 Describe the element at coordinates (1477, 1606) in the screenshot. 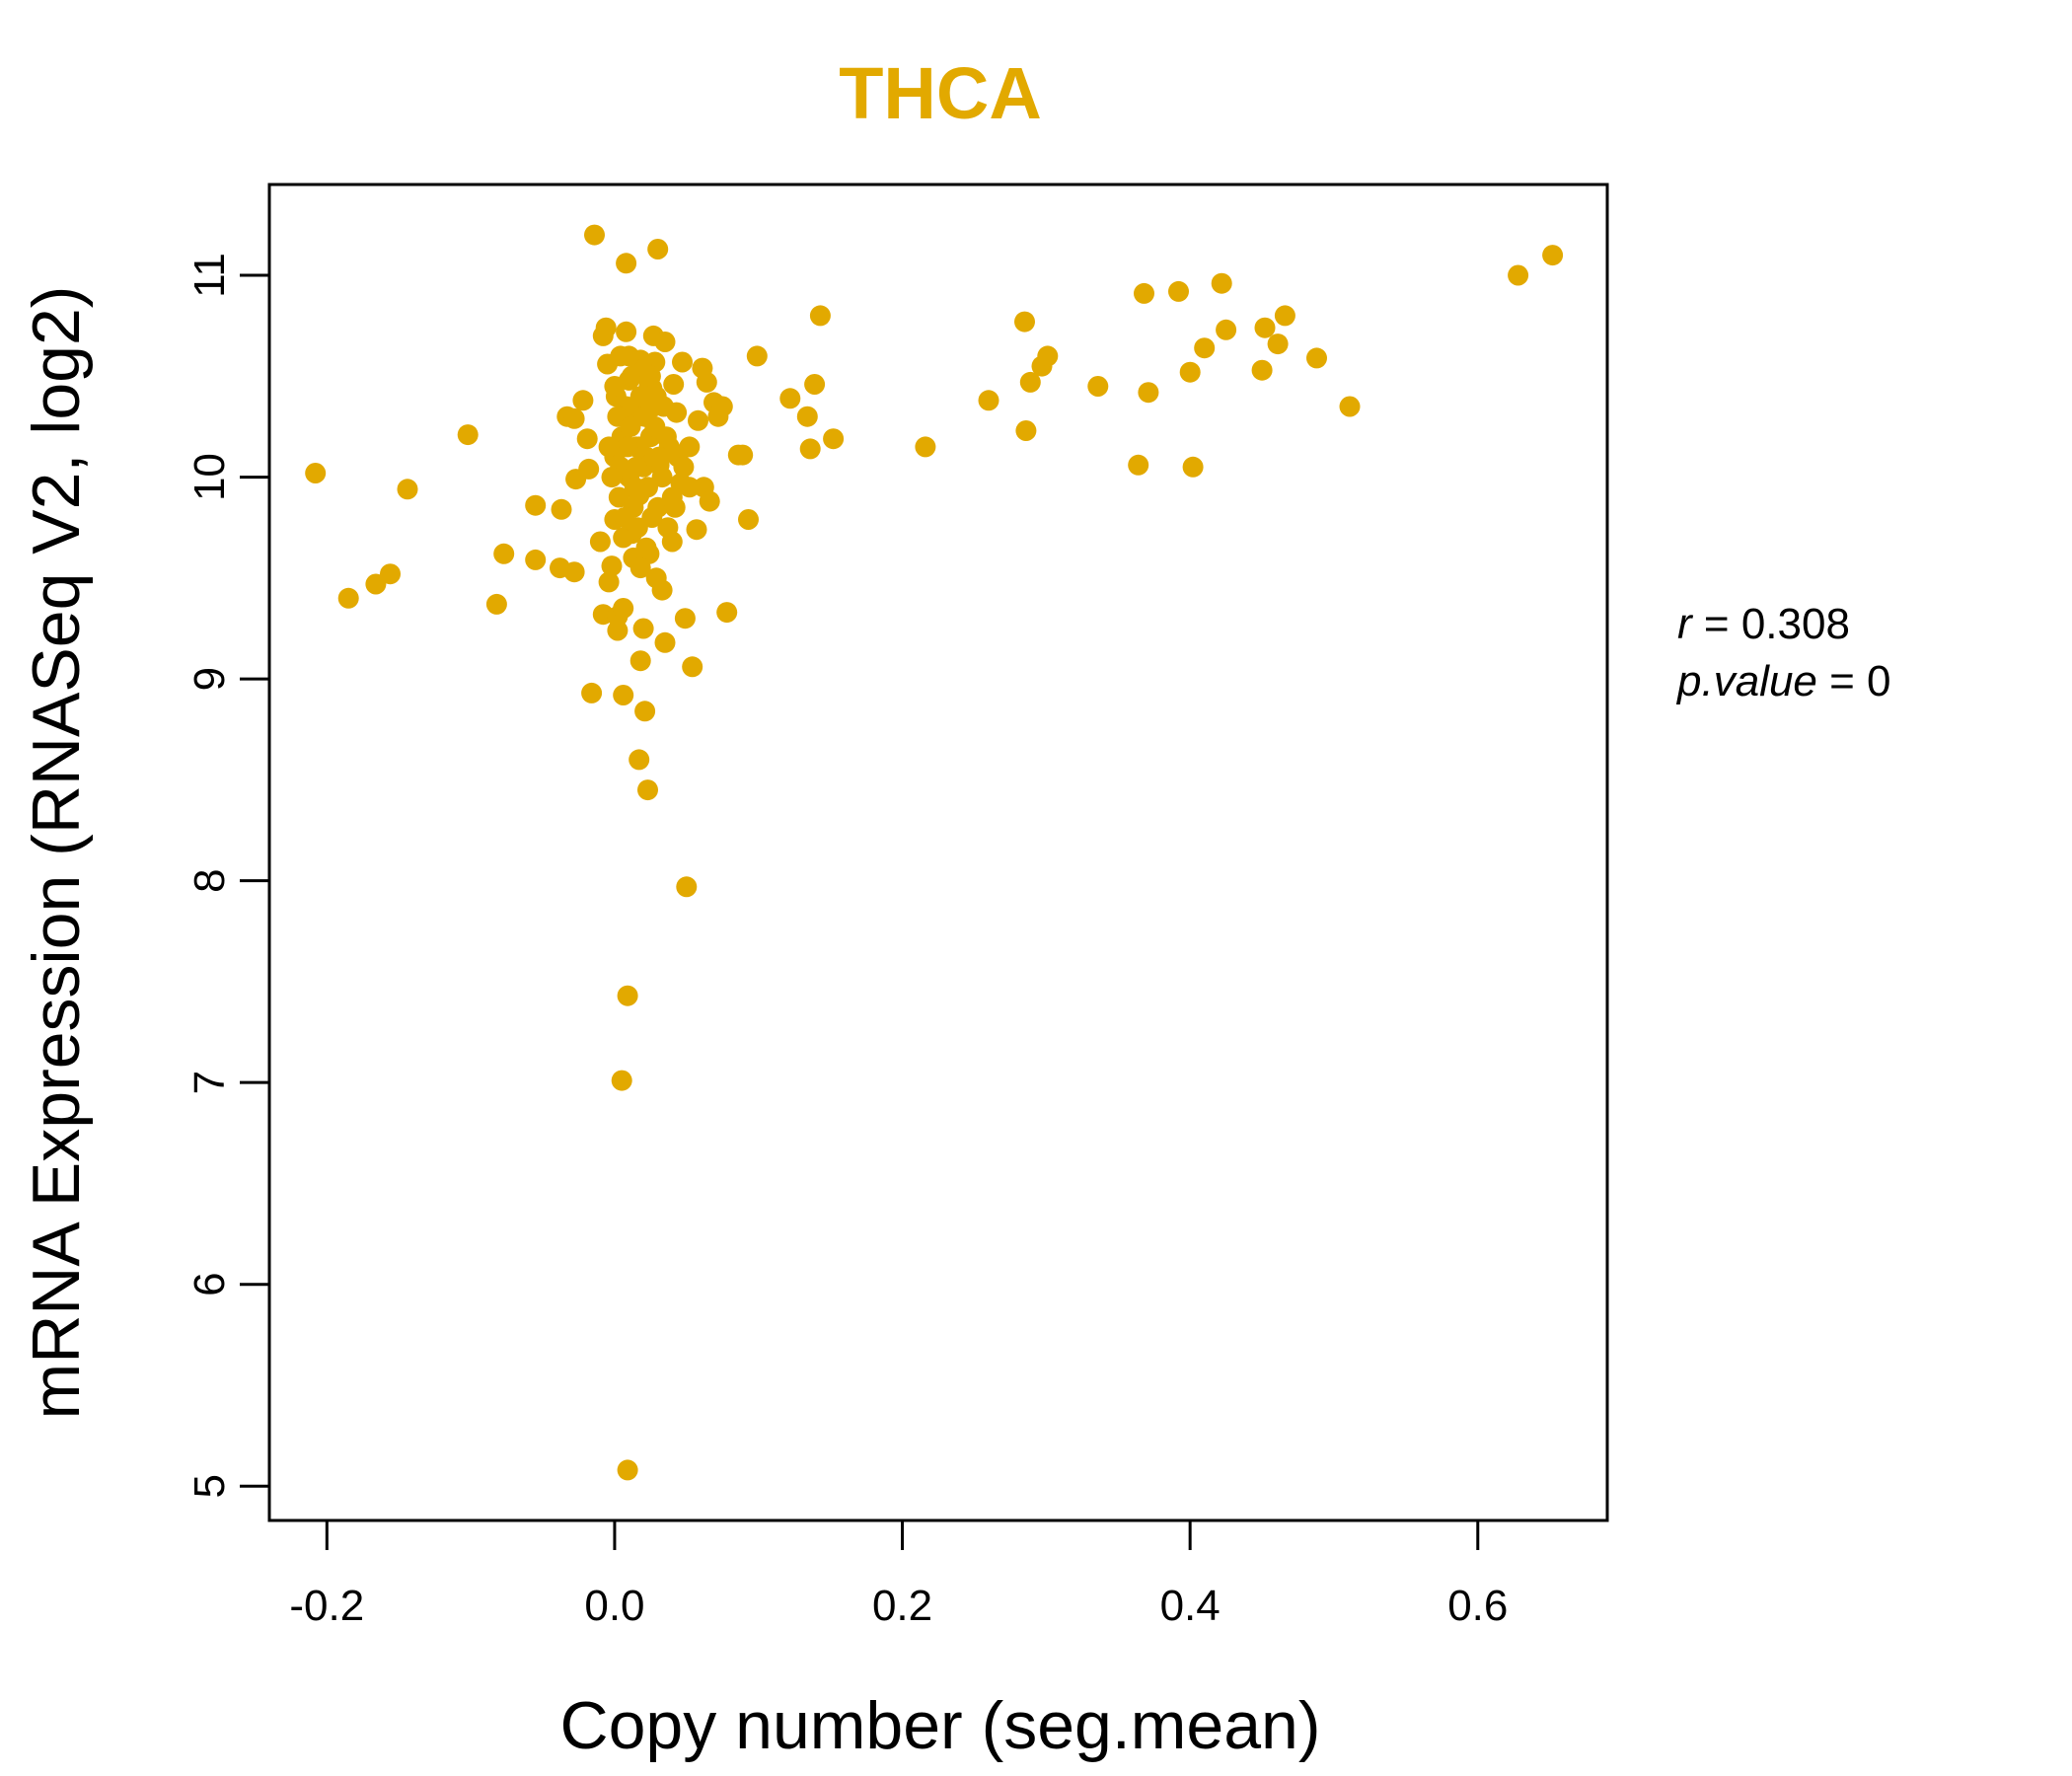

I see `x-tick-label: 0.6` at that location.